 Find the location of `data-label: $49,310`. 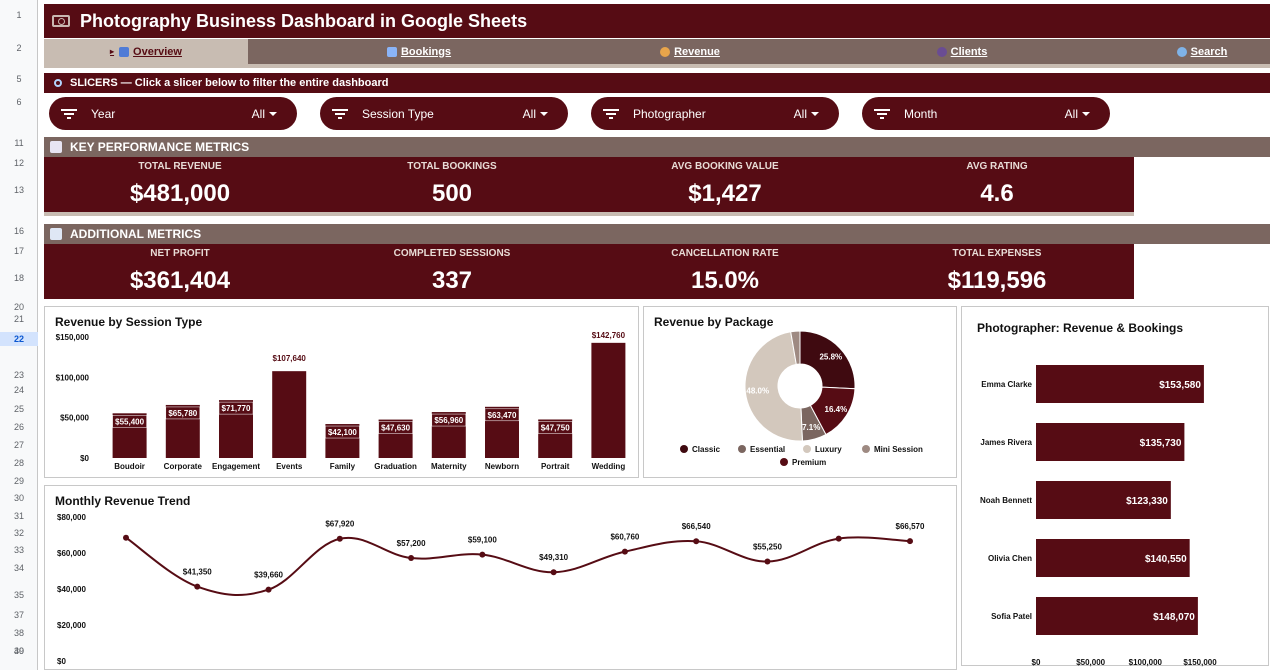

data-label: $49,310 is located at coordinates (553, 557).